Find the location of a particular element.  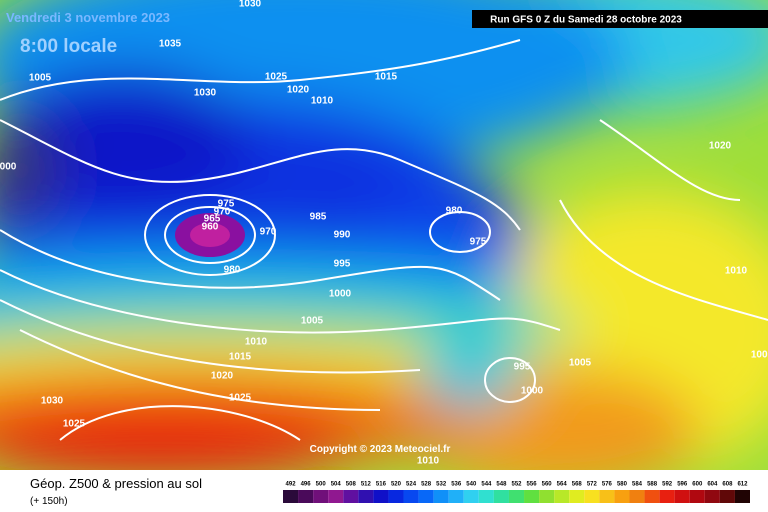

colorbar-label: 572 is located at coordinates (592, 485).